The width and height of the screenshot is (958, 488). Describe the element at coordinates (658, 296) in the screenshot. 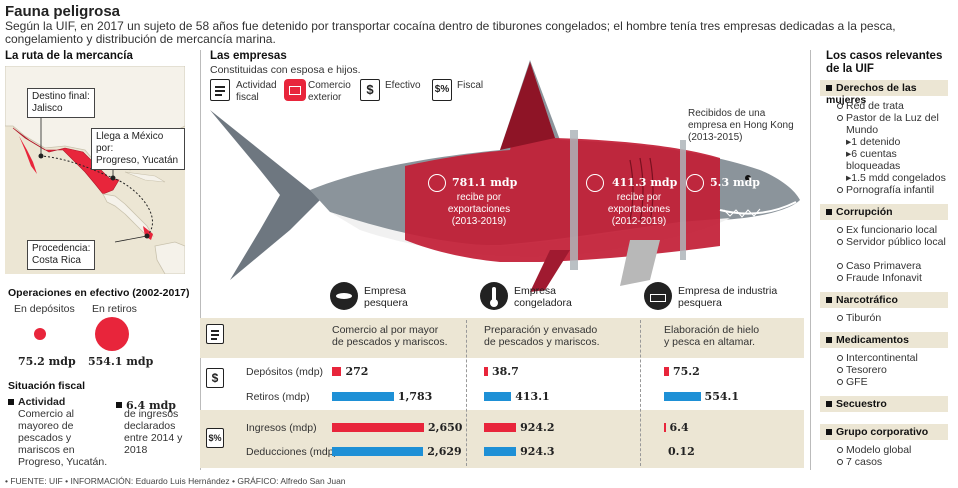

I see `factory-icon` at that location.